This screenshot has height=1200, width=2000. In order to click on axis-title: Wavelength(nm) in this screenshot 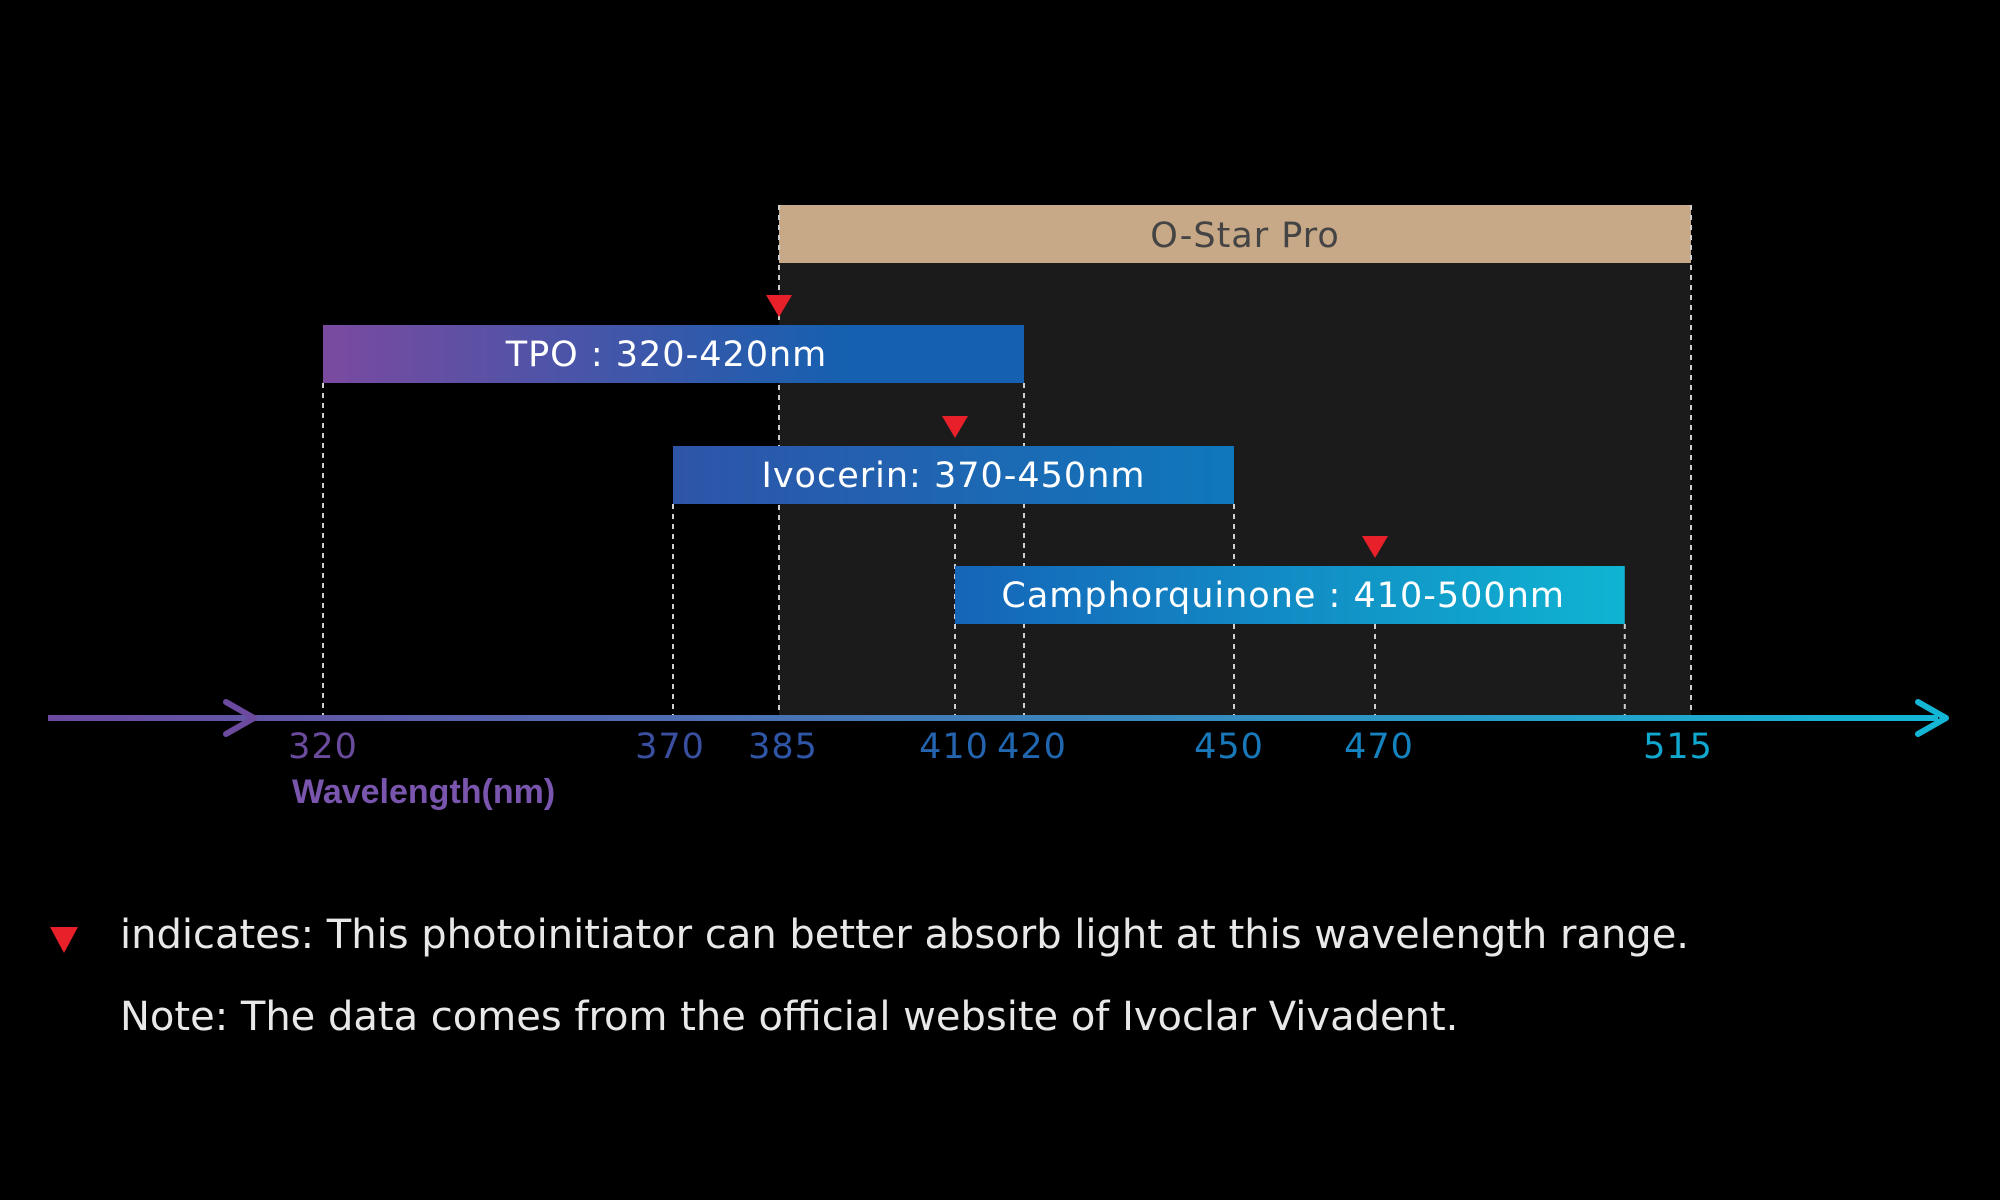, I will do `click(423, 792)`.